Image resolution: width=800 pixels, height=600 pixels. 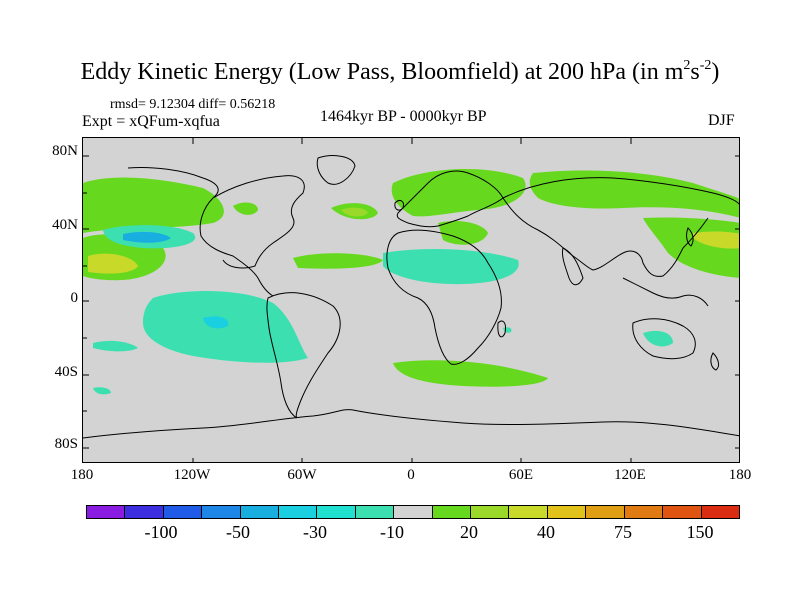 What do you see at coordinates (463, 233) in the screenshot?
I see `contour-green-middle-east` at bounding box center [463, 233].